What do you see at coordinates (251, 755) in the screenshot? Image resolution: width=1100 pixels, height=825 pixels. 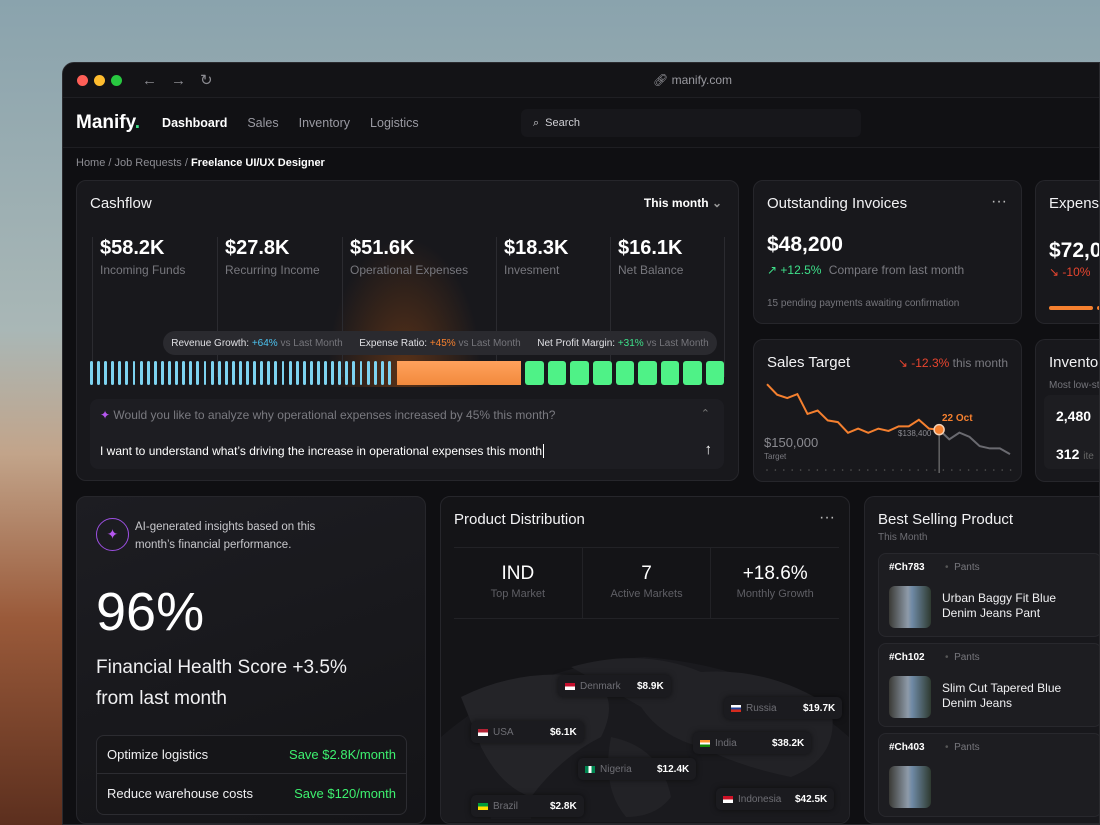 I see `suggestion-item: Optimize logistics Save $2.8K/month` at bounding box center [251, 755].